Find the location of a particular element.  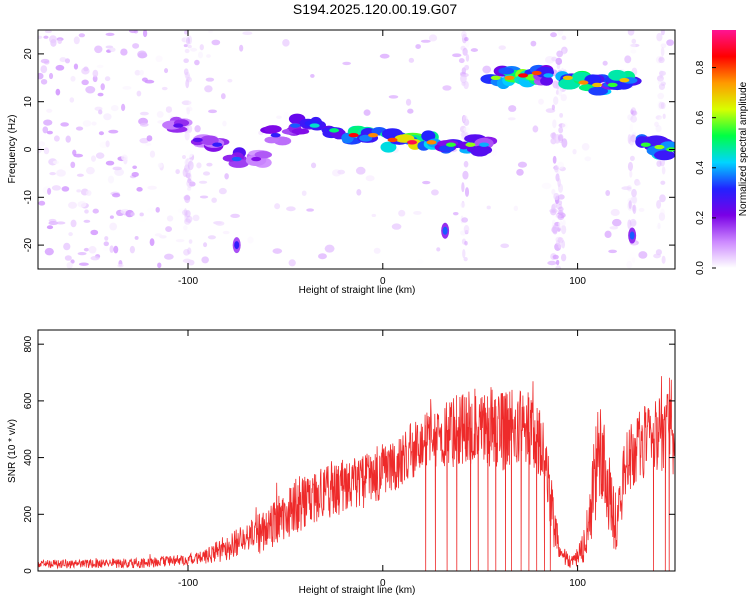

spectrogram-x-tick-label: -100 is located at coordinates (188, 281).